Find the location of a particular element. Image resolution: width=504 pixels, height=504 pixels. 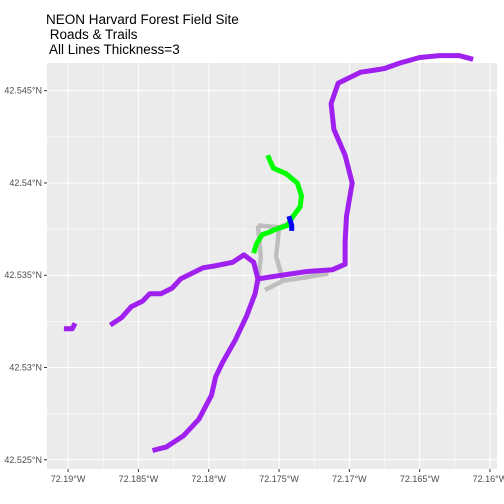

y-tick-label: 42.53°N is located at coordinates (25, 368).